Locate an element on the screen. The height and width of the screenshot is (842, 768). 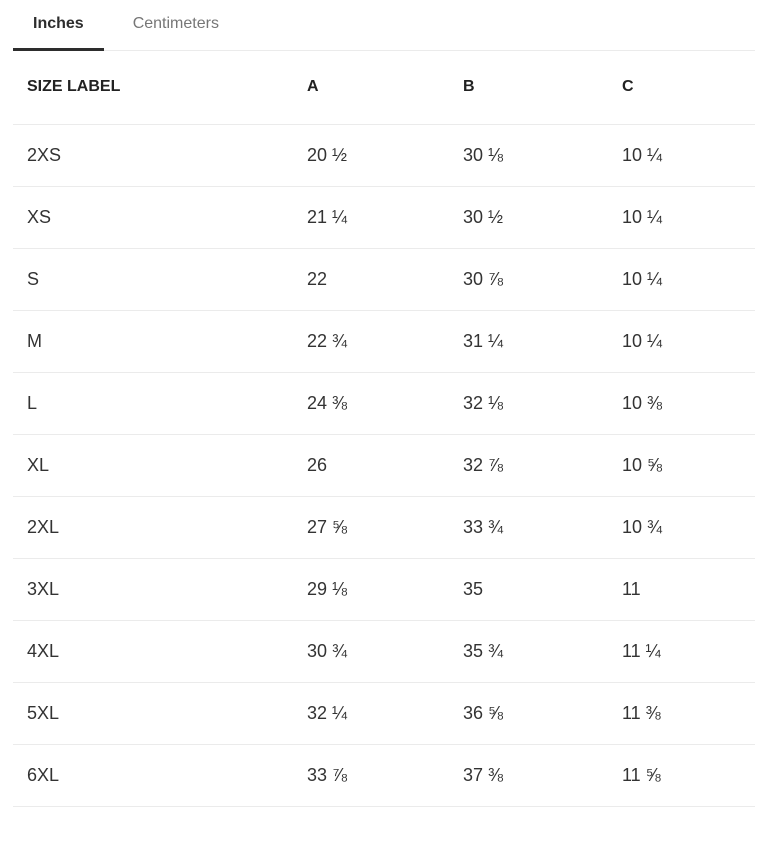
size-label-cell: 4XL is located at coordinates (160, 651).